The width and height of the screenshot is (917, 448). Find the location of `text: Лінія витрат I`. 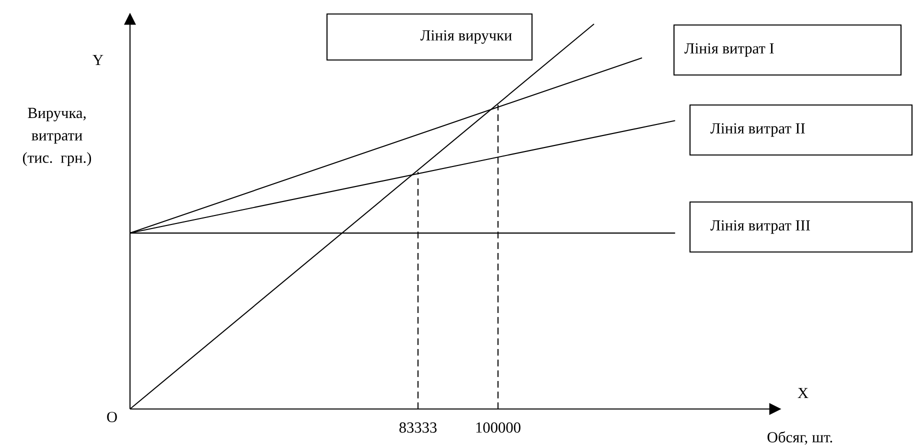

text: Лінія витрат I is located at coordinates (729, 50).